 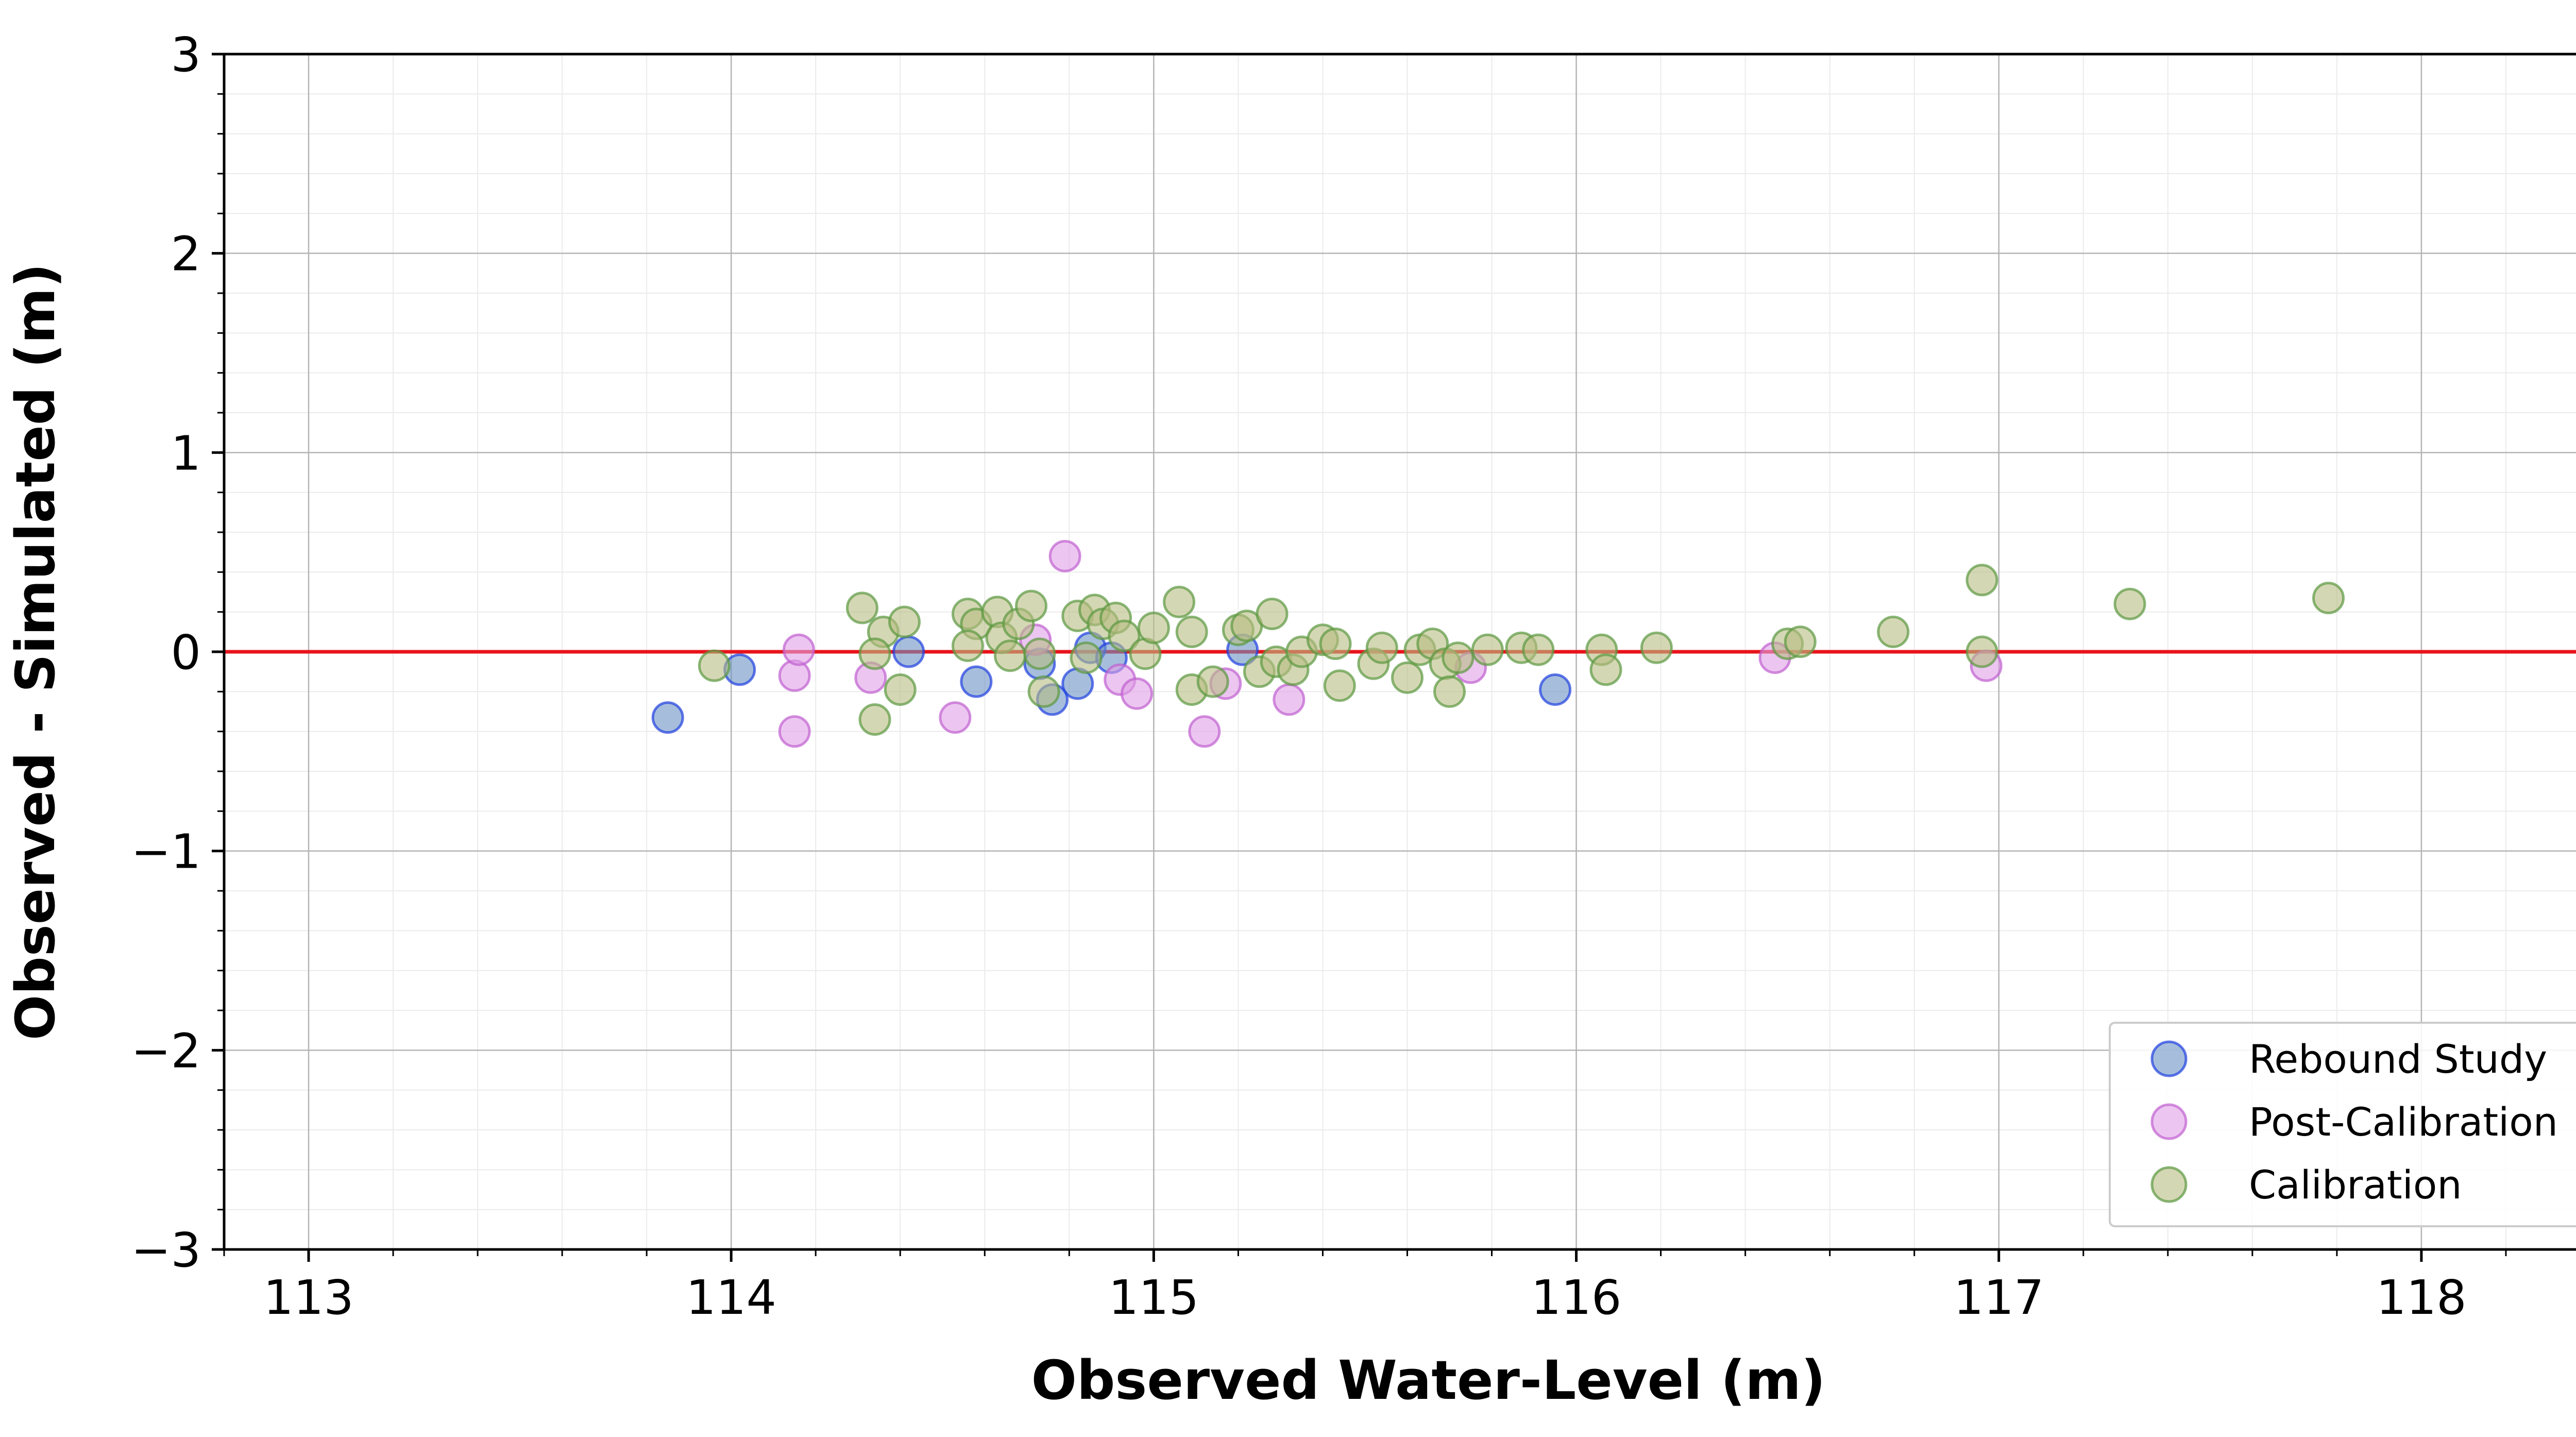 I want to click on x-tick-label: 118, so click(x=2421, y=1297).